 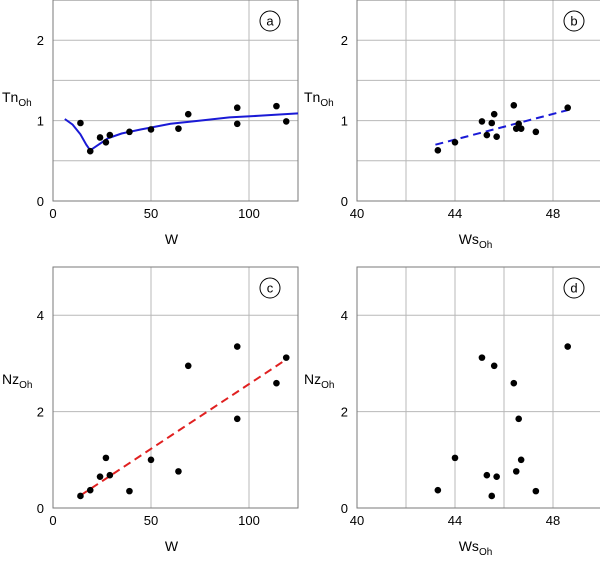 What do you see at coordinates (10, 97) in the screenshot?
I see `y-axis-label-main: Tn` at bounding box center [10, 97].